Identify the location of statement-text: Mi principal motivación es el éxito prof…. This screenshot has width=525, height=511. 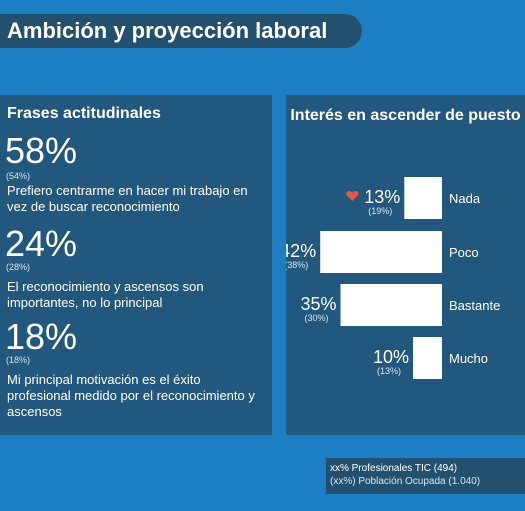
(131, 395).